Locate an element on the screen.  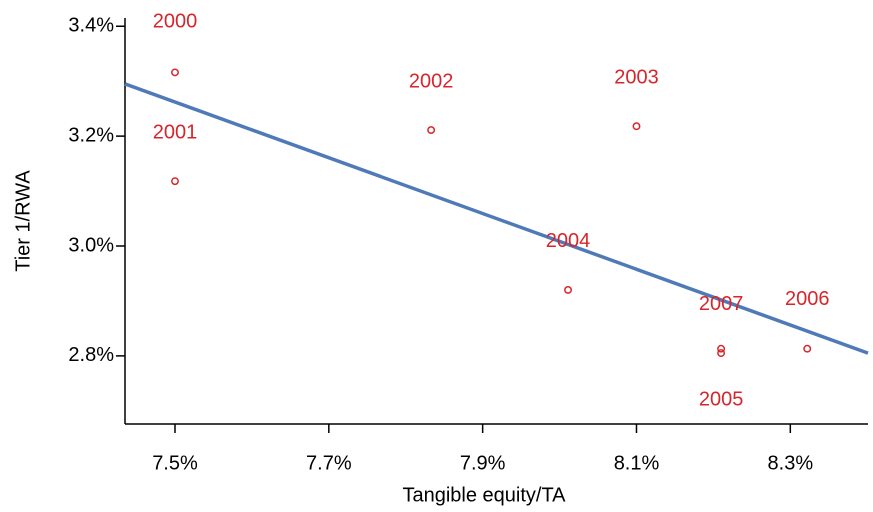
y-tick-label: 2.8% is located at coordinates (91, 355).